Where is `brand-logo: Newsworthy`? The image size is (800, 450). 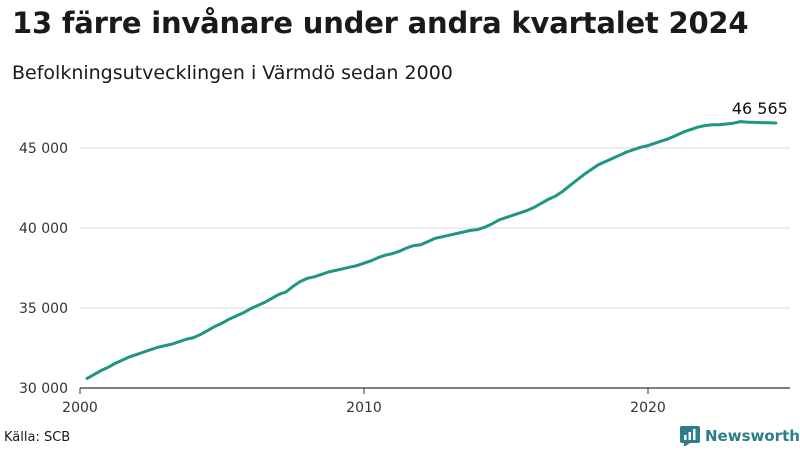 brand-logo: Newsworthy is located at coordinates (740, 436).